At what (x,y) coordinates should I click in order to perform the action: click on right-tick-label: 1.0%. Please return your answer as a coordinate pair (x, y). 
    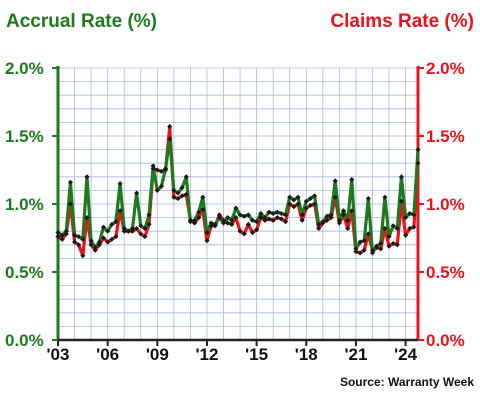
    Looking at the image, I should click on (445, 204).